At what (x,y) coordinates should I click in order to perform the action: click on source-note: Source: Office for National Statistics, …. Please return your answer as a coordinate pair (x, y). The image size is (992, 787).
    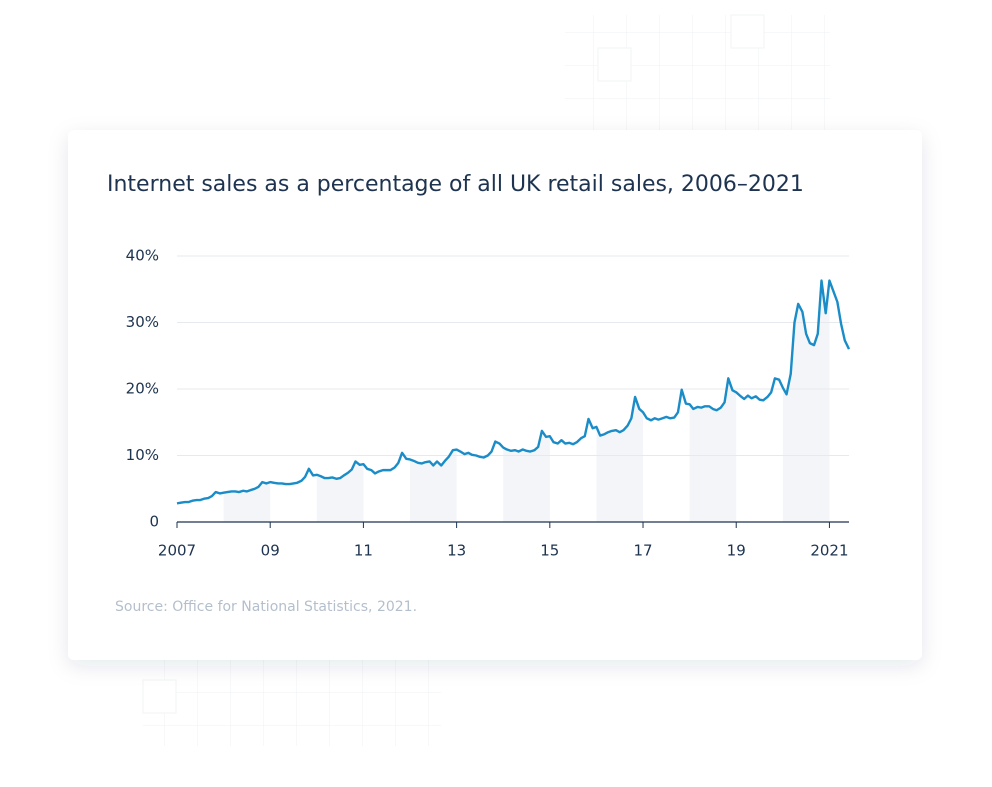
    Looking at the image, I should click on (266, 607).